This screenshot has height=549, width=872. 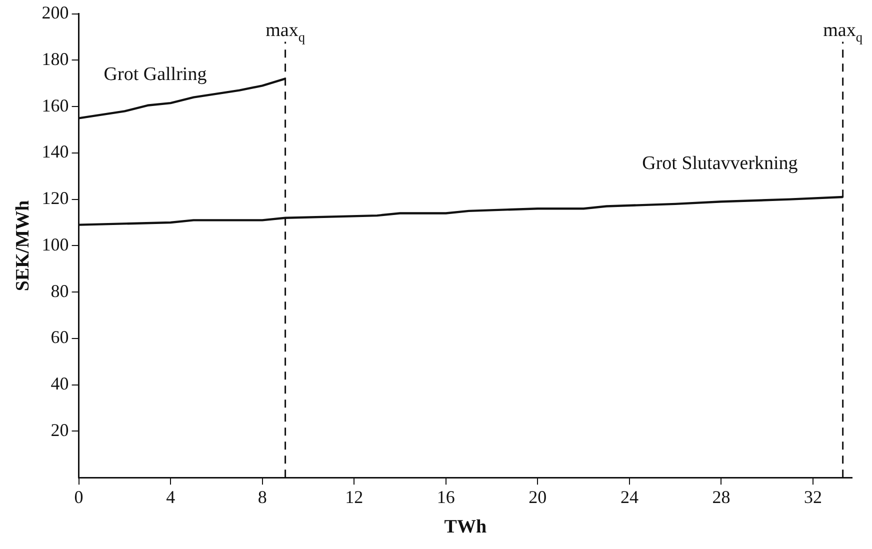 I want to click on y-tick-label: 20, so click(x=59, y=430).